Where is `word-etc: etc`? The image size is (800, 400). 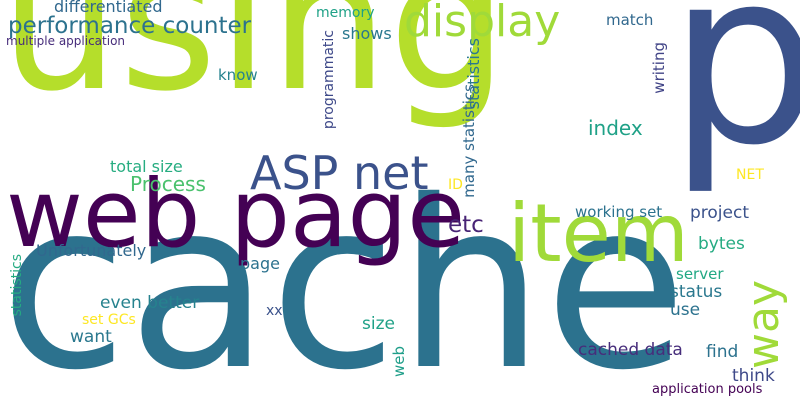 word-etc: etc is located at coordinates (466, 225).